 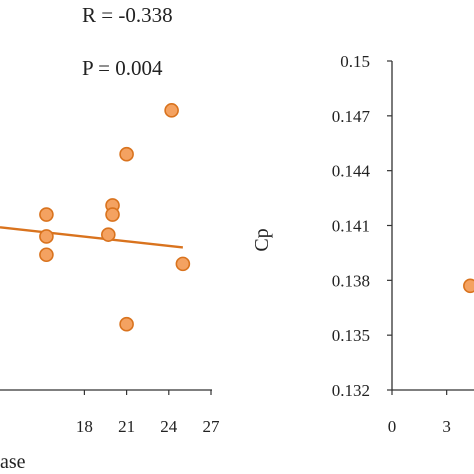 I want to click on left-x-tick-label: 24, so click(x=169, y=426).